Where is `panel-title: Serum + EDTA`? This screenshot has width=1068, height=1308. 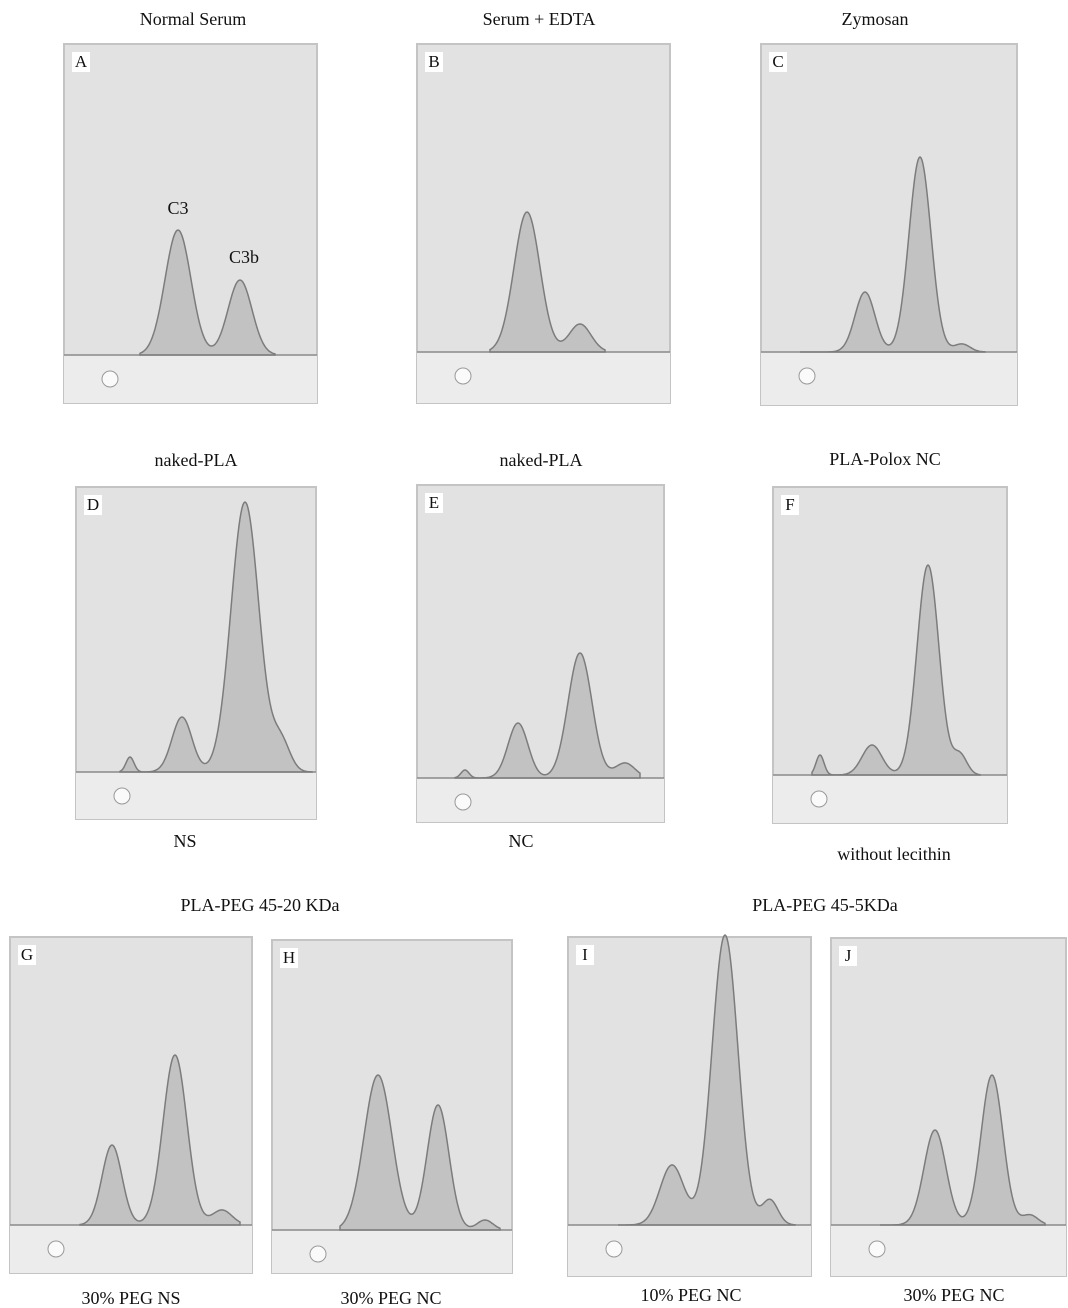
panel-title: Serum + EDTA is located at coordinates (539, 19).